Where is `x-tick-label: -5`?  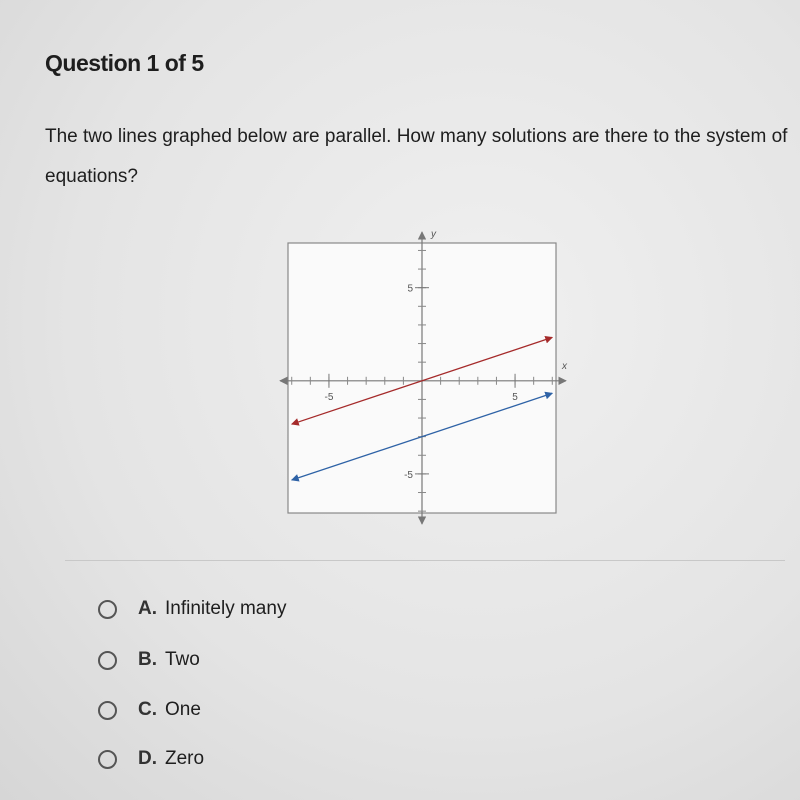 x-tick-label: -5 is located at coordinates (328, 397).